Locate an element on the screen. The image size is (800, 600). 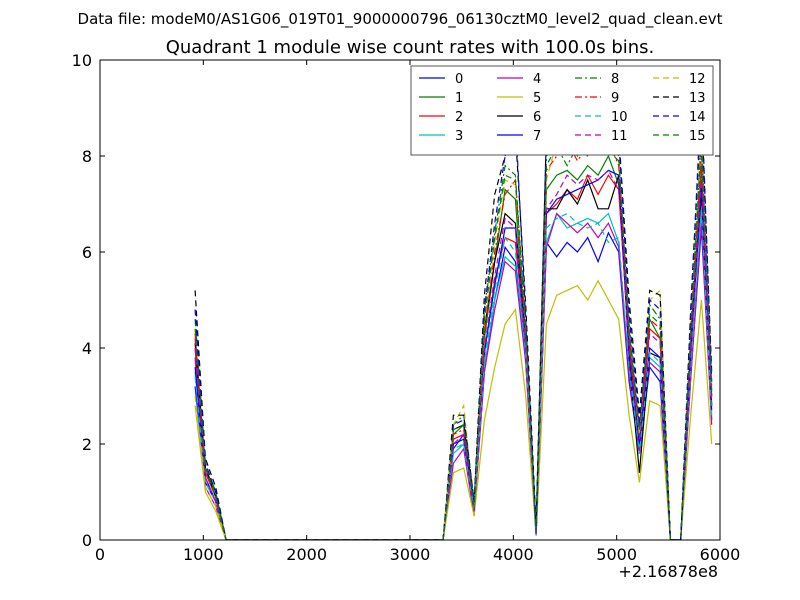
legend-label-13: 13 is located at coordinates (697, 98).